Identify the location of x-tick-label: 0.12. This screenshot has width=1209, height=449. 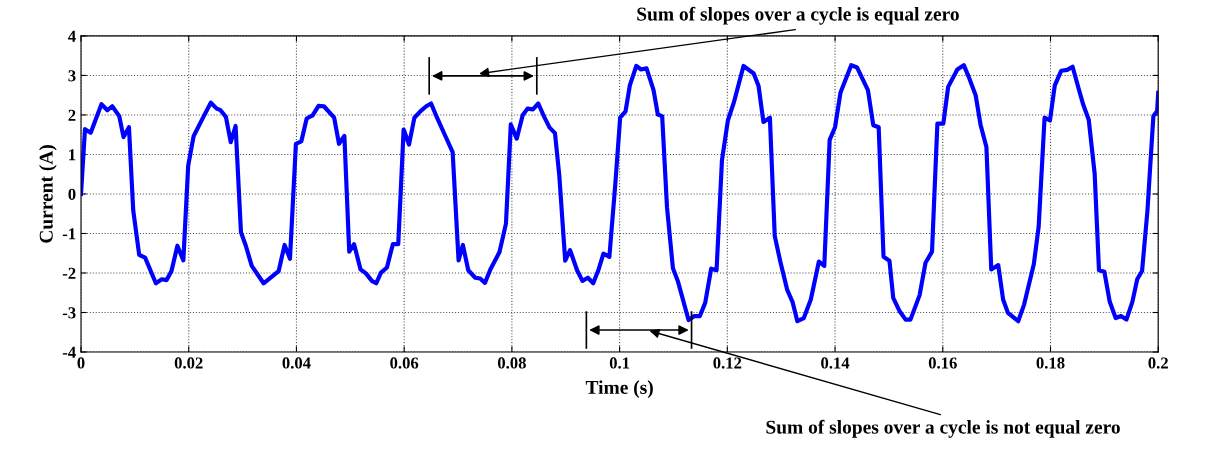
(727, 363).